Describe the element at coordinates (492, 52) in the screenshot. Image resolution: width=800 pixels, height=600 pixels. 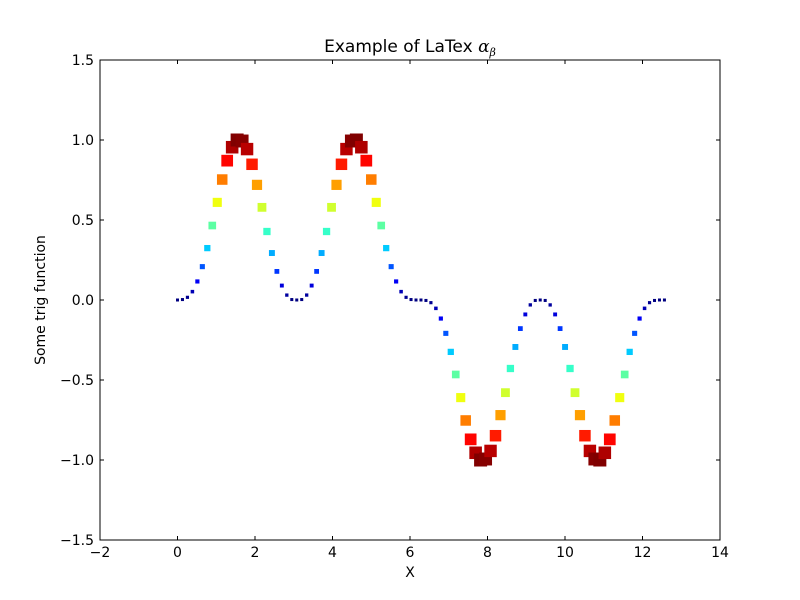
I see `chart-title-math-sub: β` at that location.